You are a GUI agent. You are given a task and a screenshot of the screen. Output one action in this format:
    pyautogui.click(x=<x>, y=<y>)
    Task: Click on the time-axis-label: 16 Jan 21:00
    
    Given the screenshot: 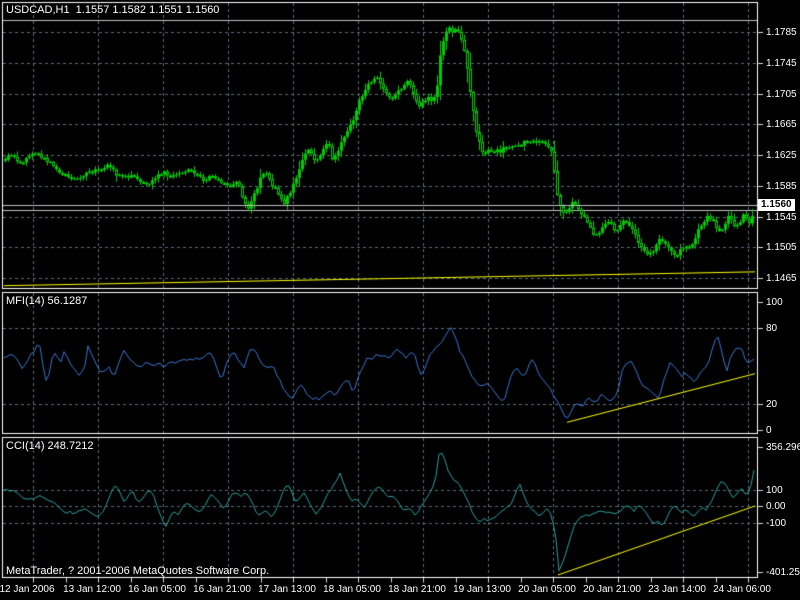 What is the action you would take?
    pyautogui.click(x=222, y=589)
    